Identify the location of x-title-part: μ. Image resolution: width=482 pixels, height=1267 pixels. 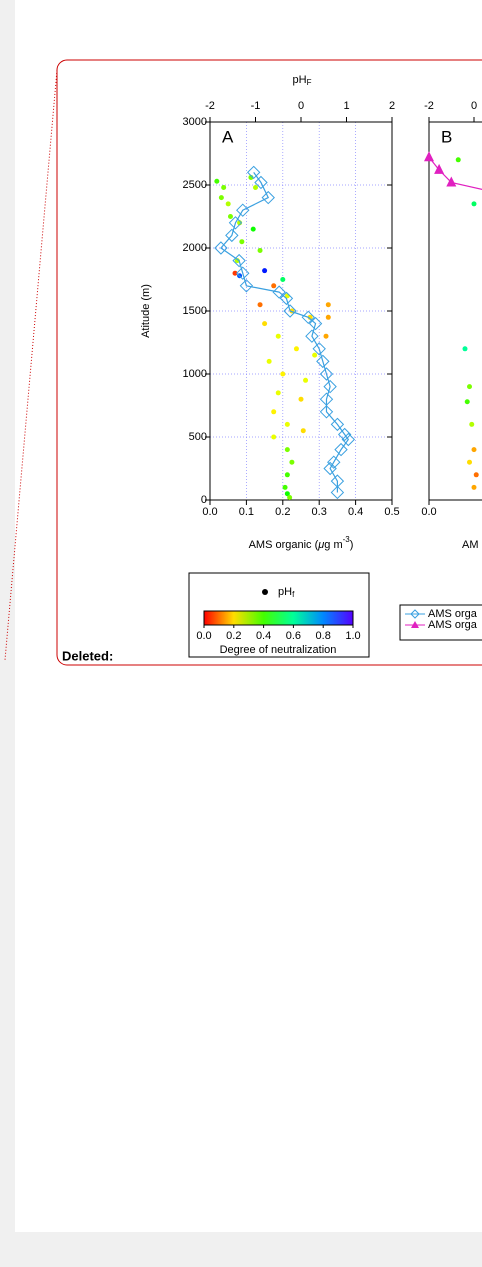
(320, 545).